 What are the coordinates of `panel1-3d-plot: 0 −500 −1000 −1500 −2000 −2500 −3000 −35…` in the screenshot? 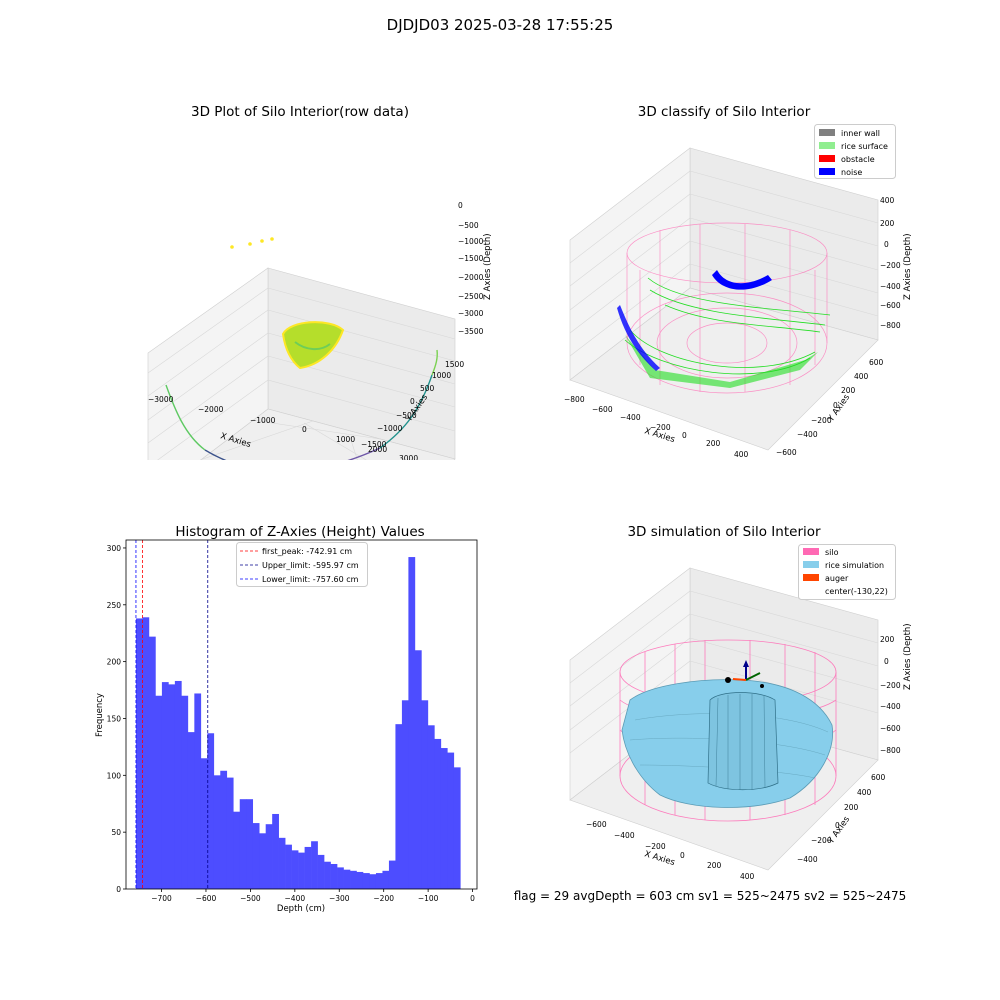 It's located at (320, 330).